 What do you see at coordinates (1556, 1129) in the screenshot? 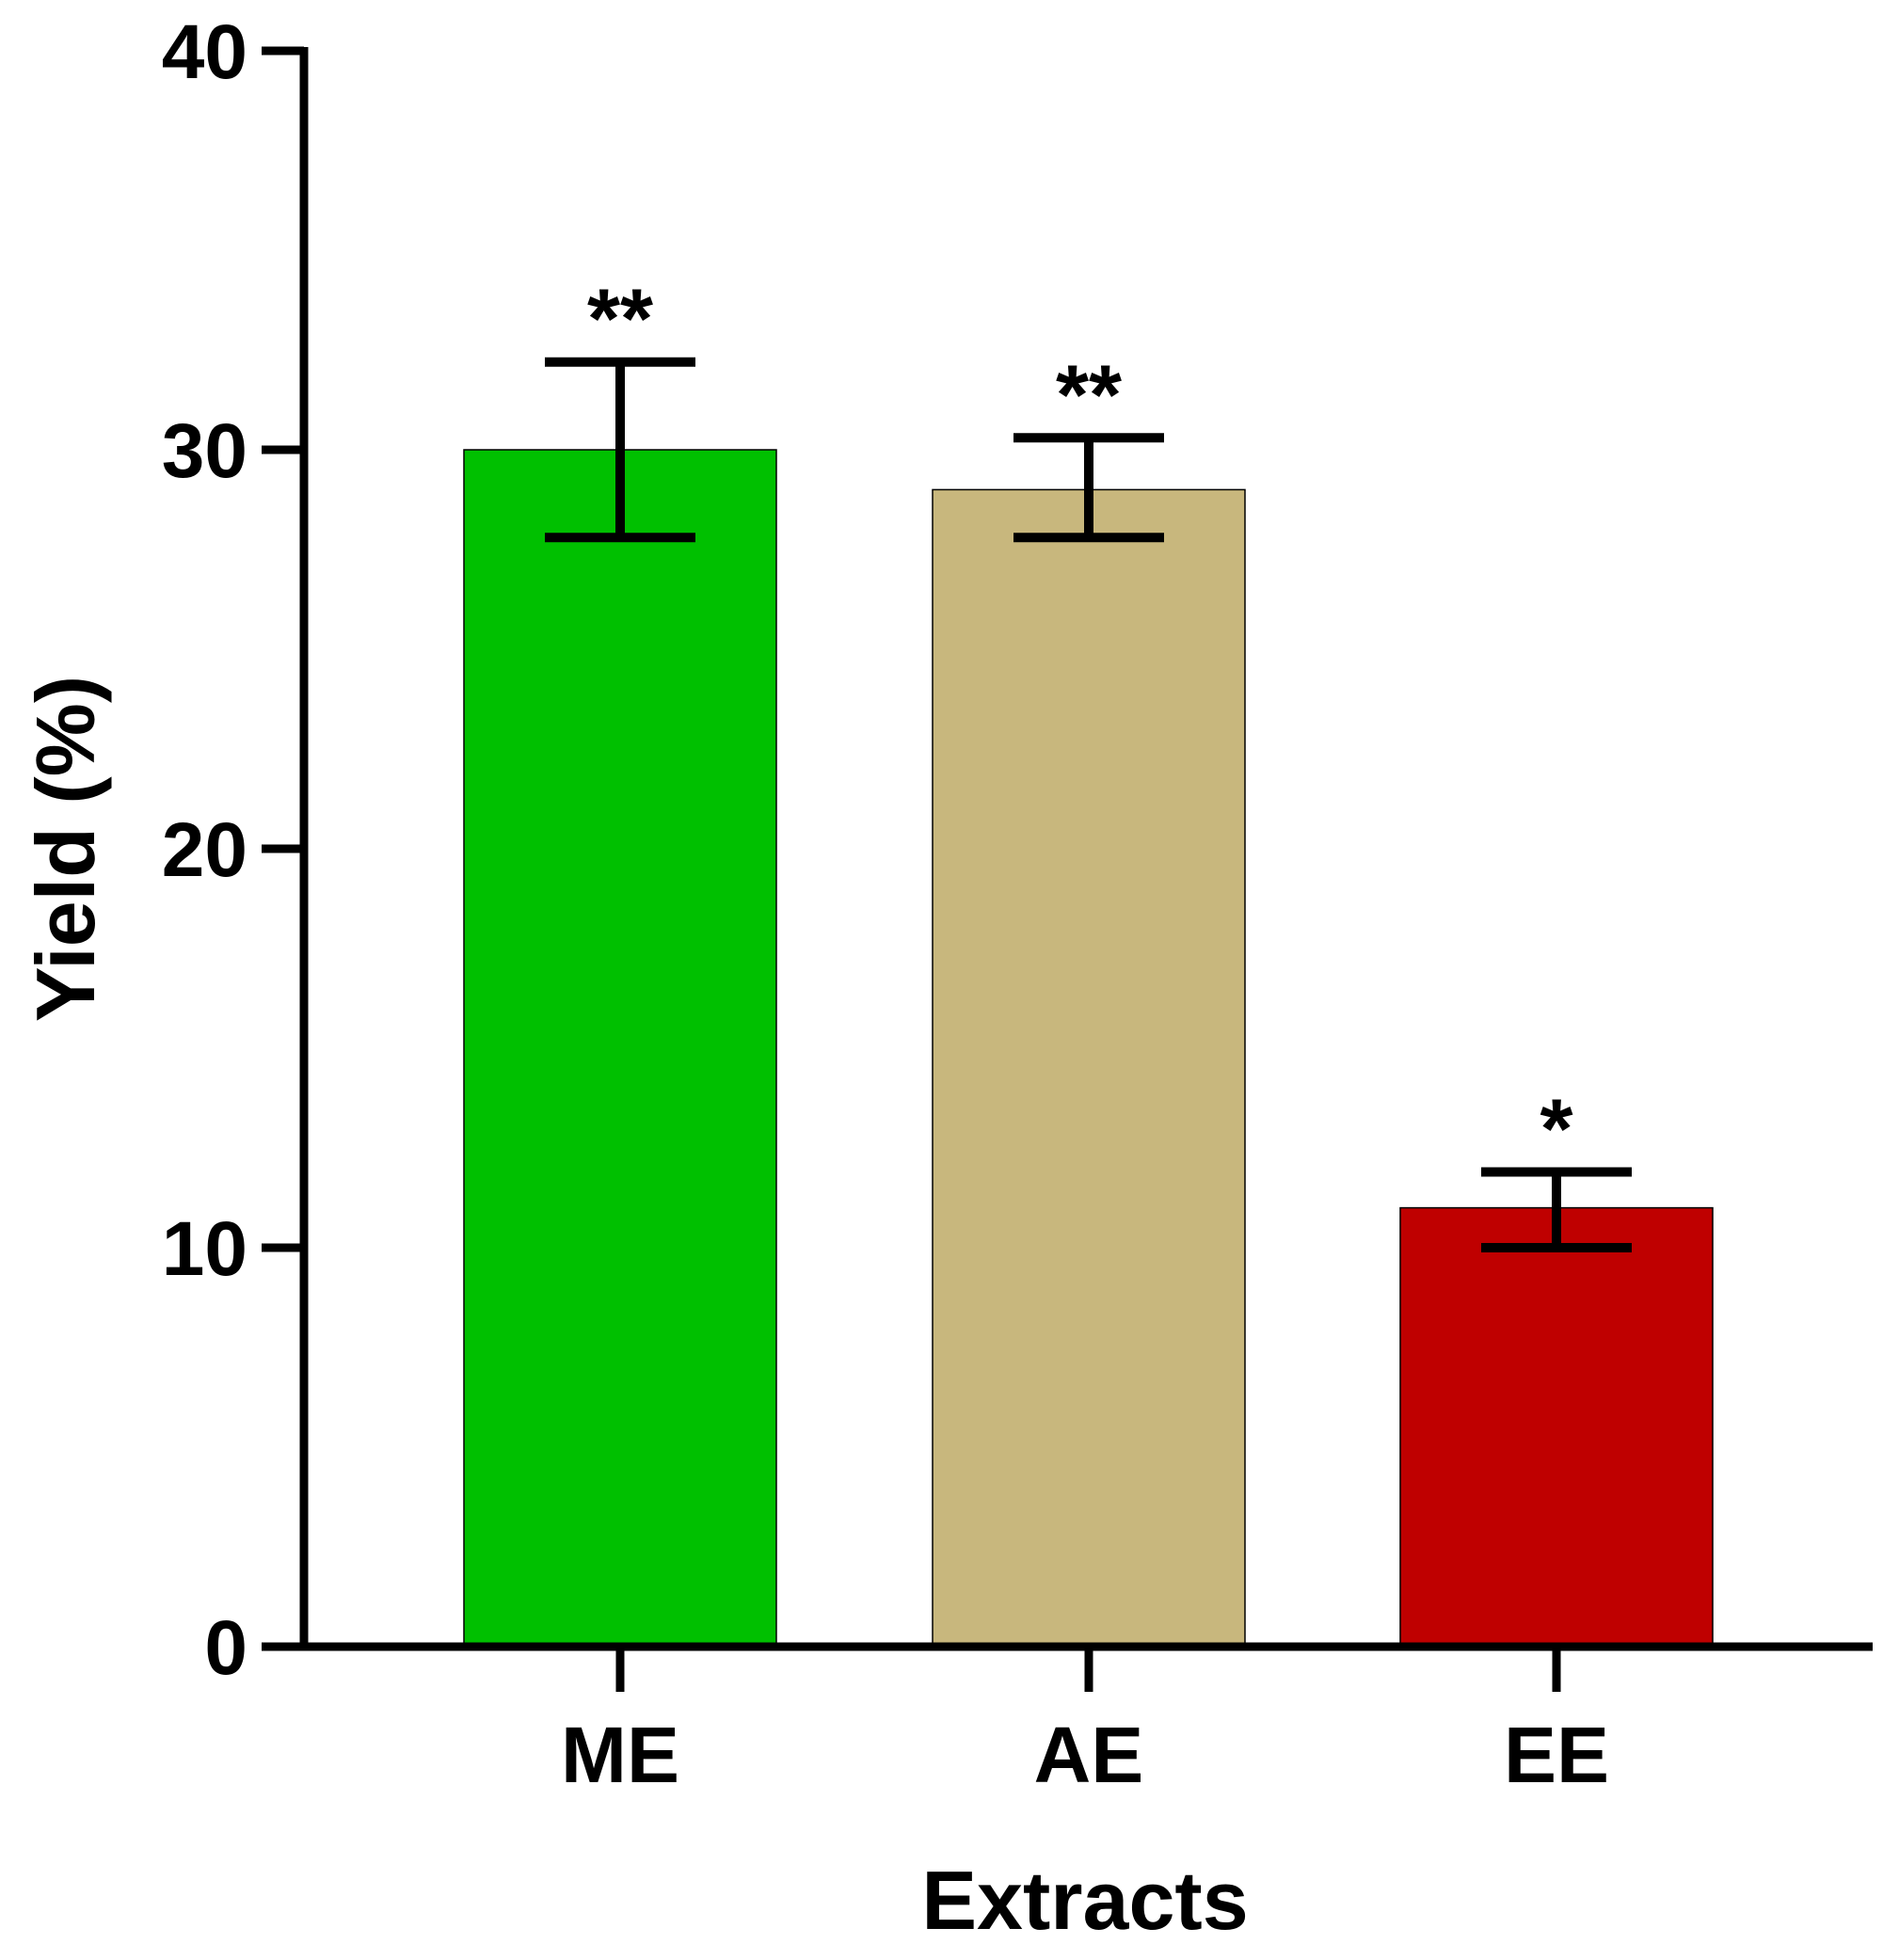
I see `significance-marker-ee: *` at bounding box center [1556, 1129].